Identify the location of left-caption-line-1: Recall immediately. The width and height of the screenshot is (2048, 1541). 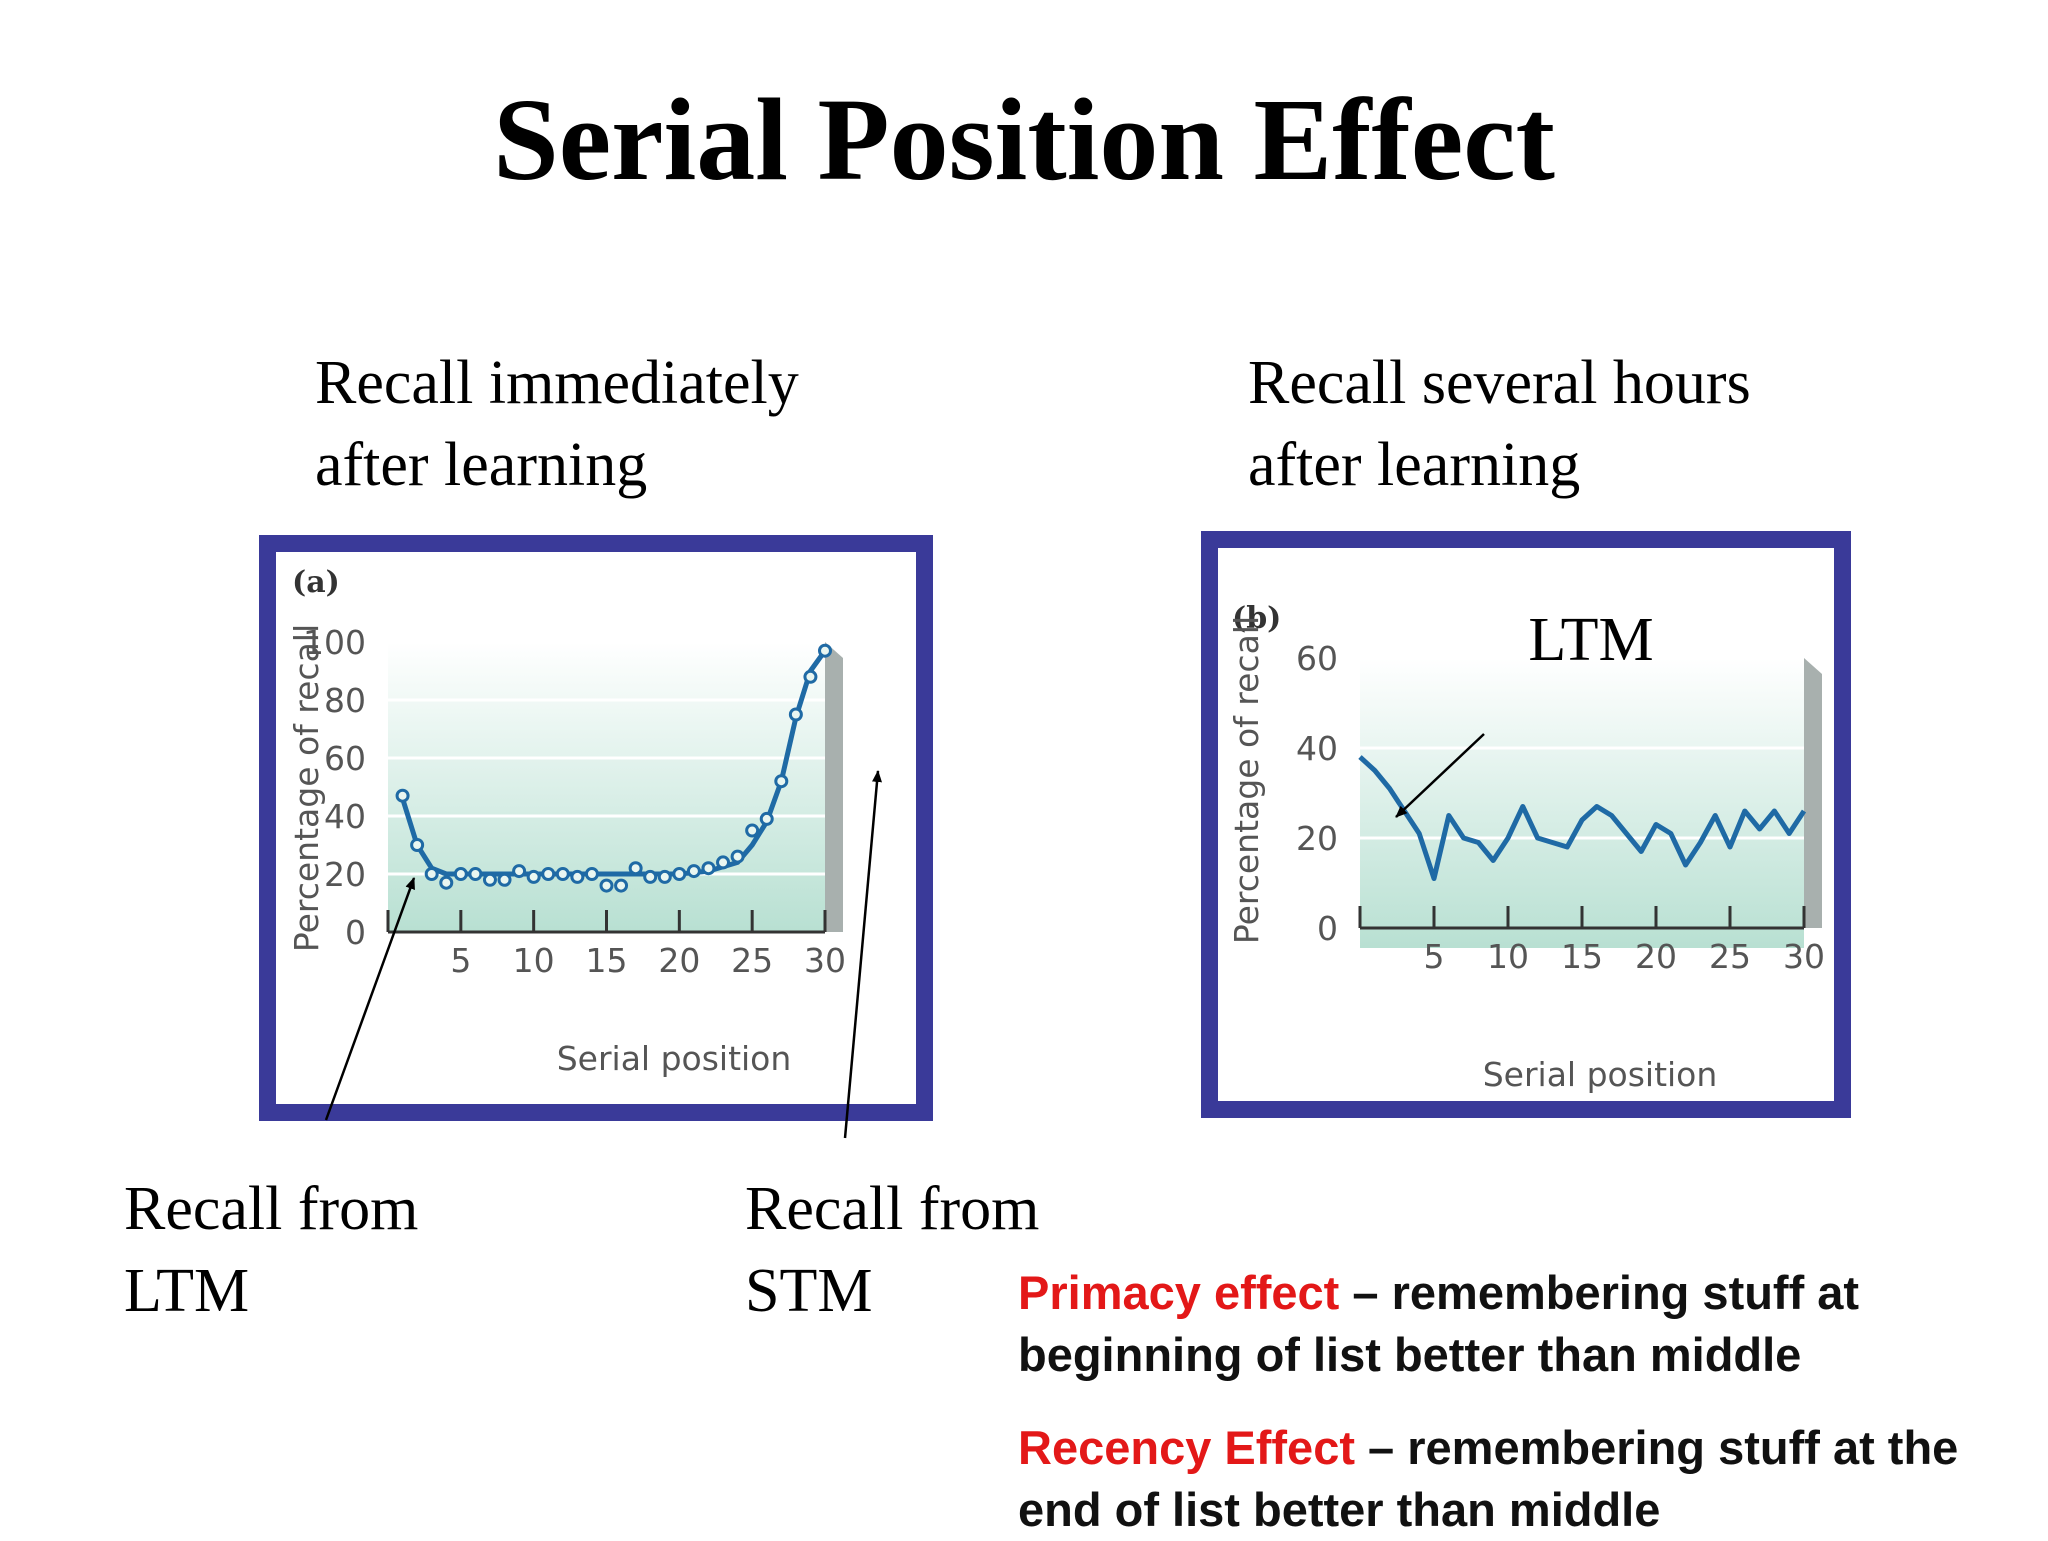
(557, 383).